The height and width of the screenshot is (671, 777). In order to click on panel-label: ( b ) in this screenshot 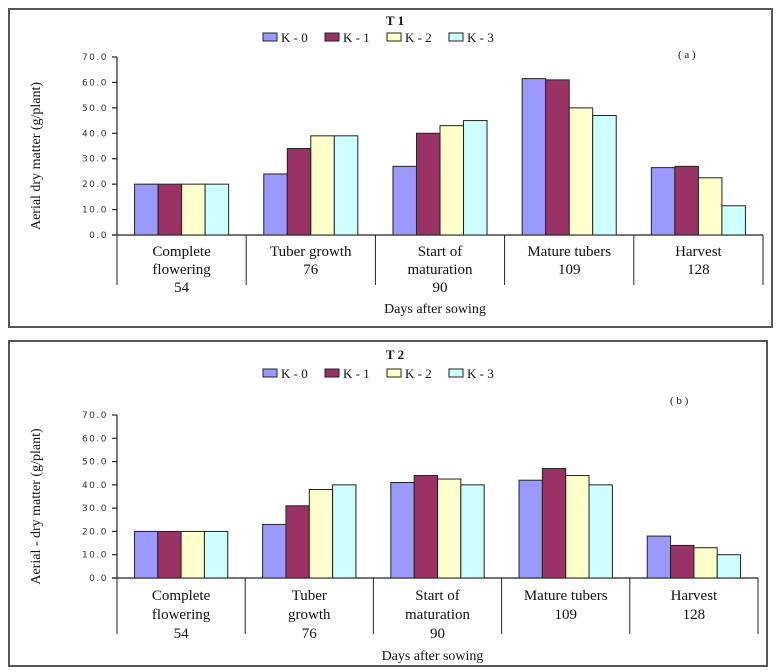, I will do `click(679, 401)`.